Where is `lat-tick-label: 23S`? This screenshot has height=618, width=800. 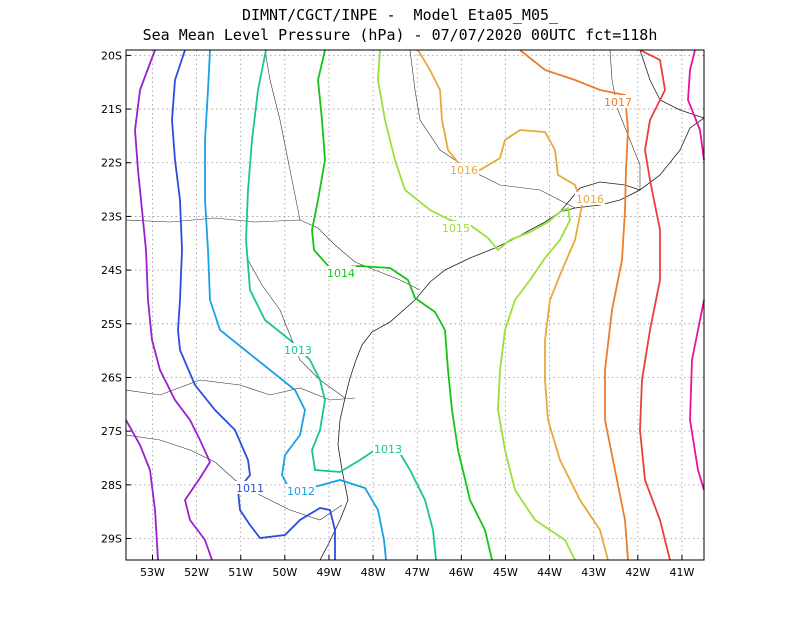 lat-tick-label: 23S is located at coordinates (111, 216).